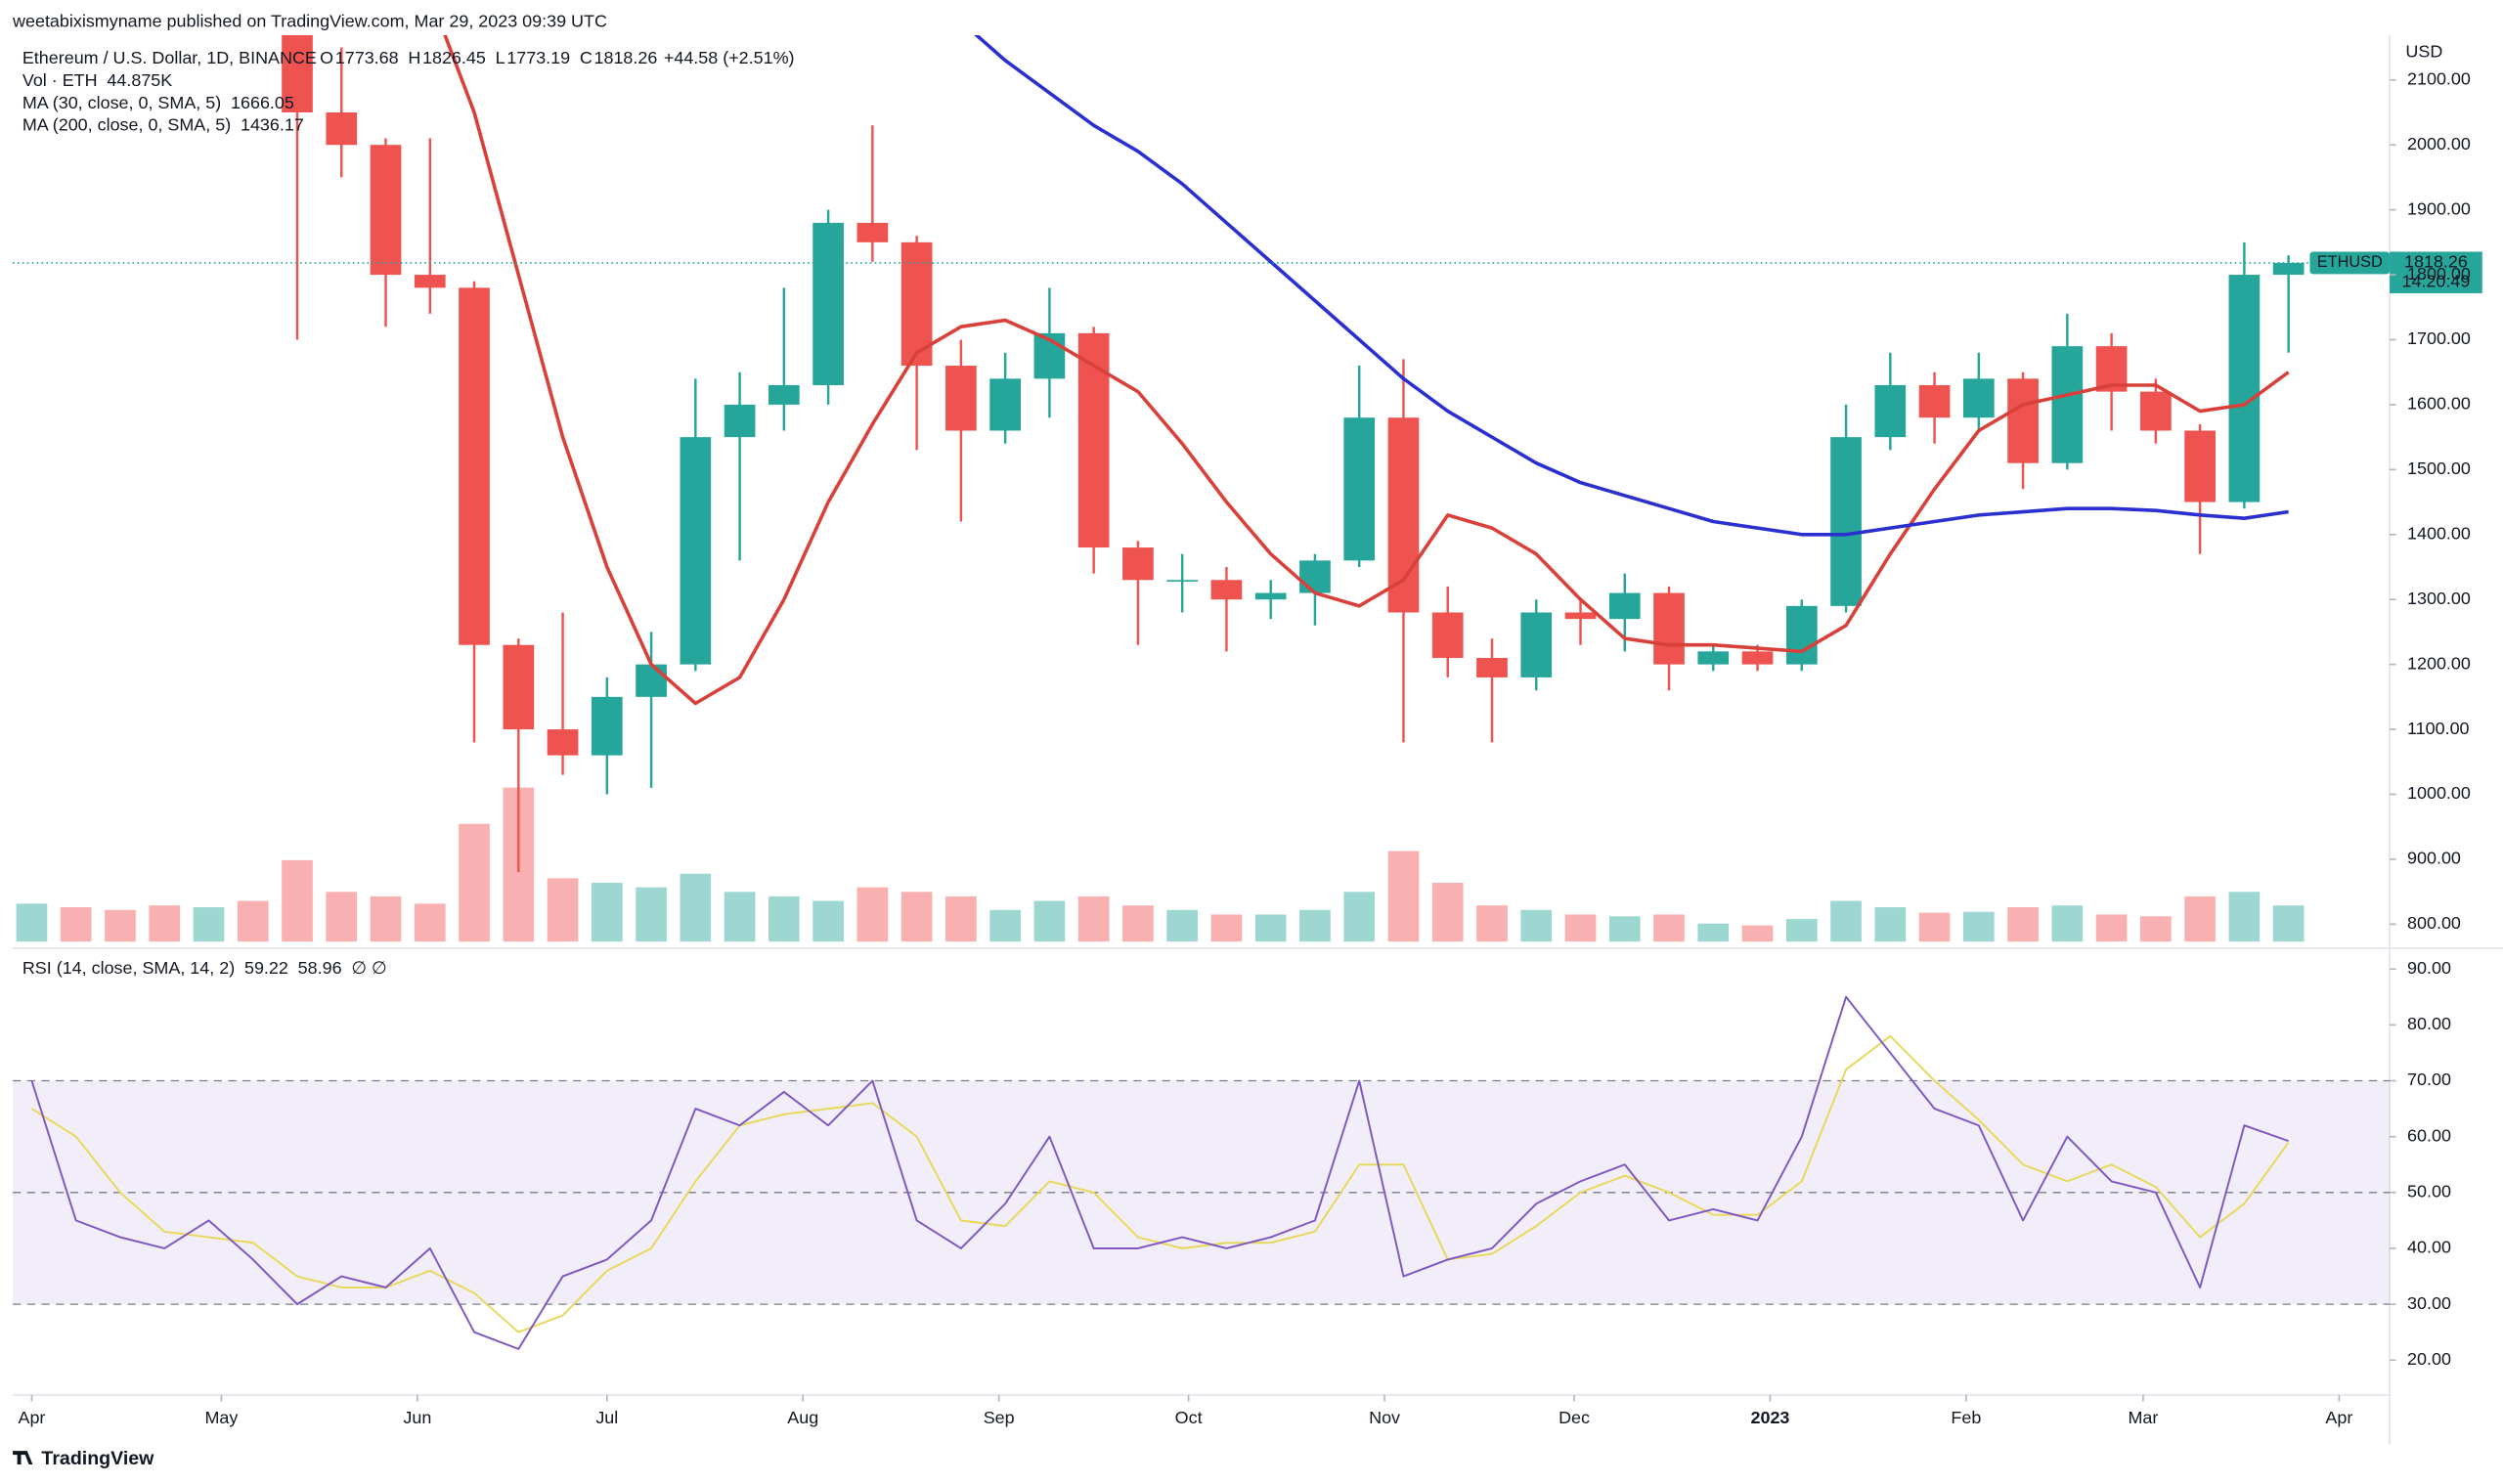 The height and width of the screenshot is (1484, 2503). I want to click on legend-text: RSI (14, close, SMA, 14, 2), so click(128, 968).